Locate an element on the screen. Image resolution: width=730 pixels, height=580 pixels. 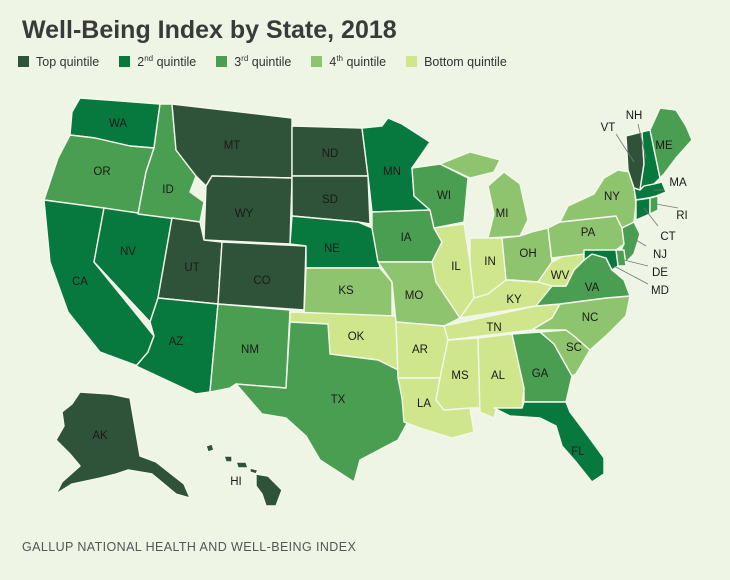
state-wy is located at coordinates (248, 210).